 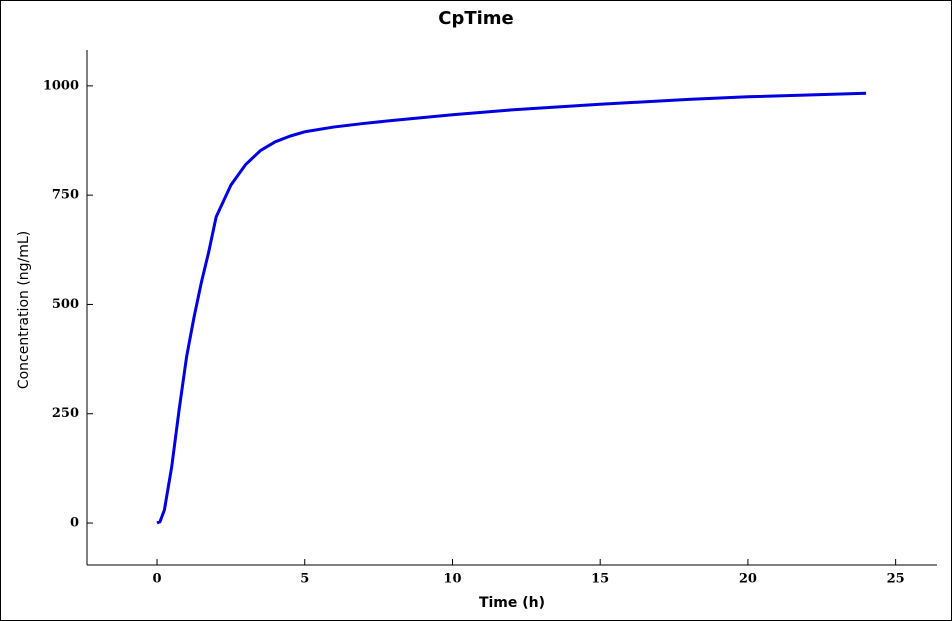 What do you see at coordinates (65, 413) in the screenshot?
I see `y-tick-label: 250` at bounding box center [65, 413].